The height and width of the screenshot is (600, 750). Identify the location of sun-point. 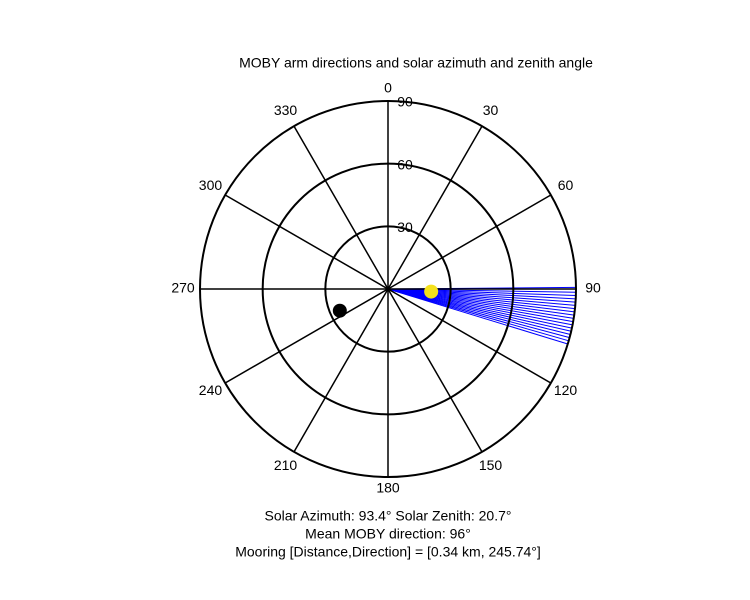
(431, 291).